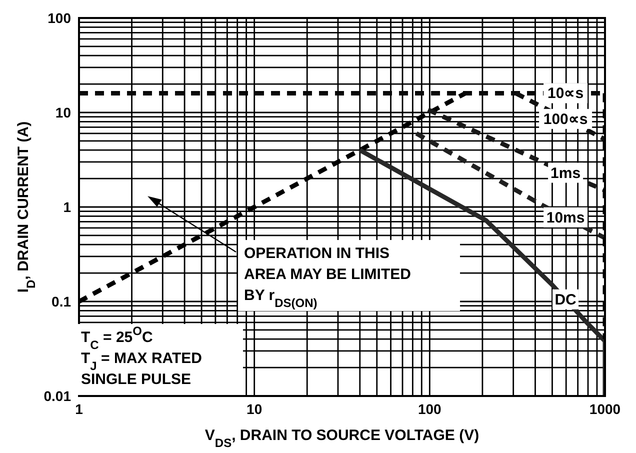 Image resolution: width=636 pixels, height=453 pixels. I want to click on y-tick-label: 10, so click(63, 112).